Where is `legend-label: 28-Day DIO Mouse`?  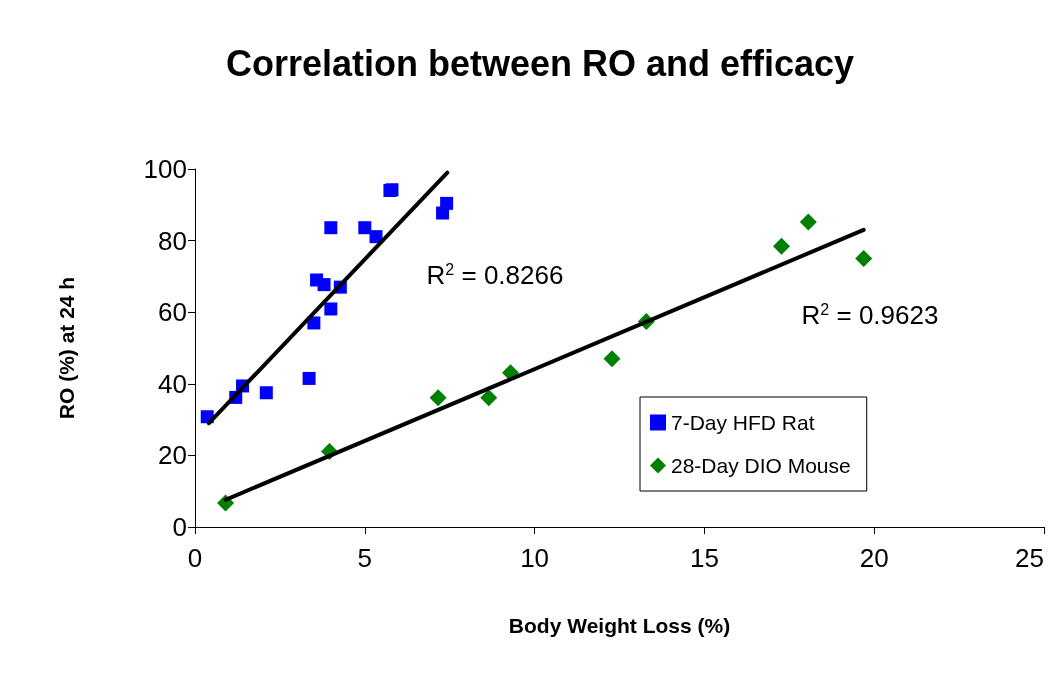
legend-label: 28-Day DIO Mouse is located at coordinates (761, 465).